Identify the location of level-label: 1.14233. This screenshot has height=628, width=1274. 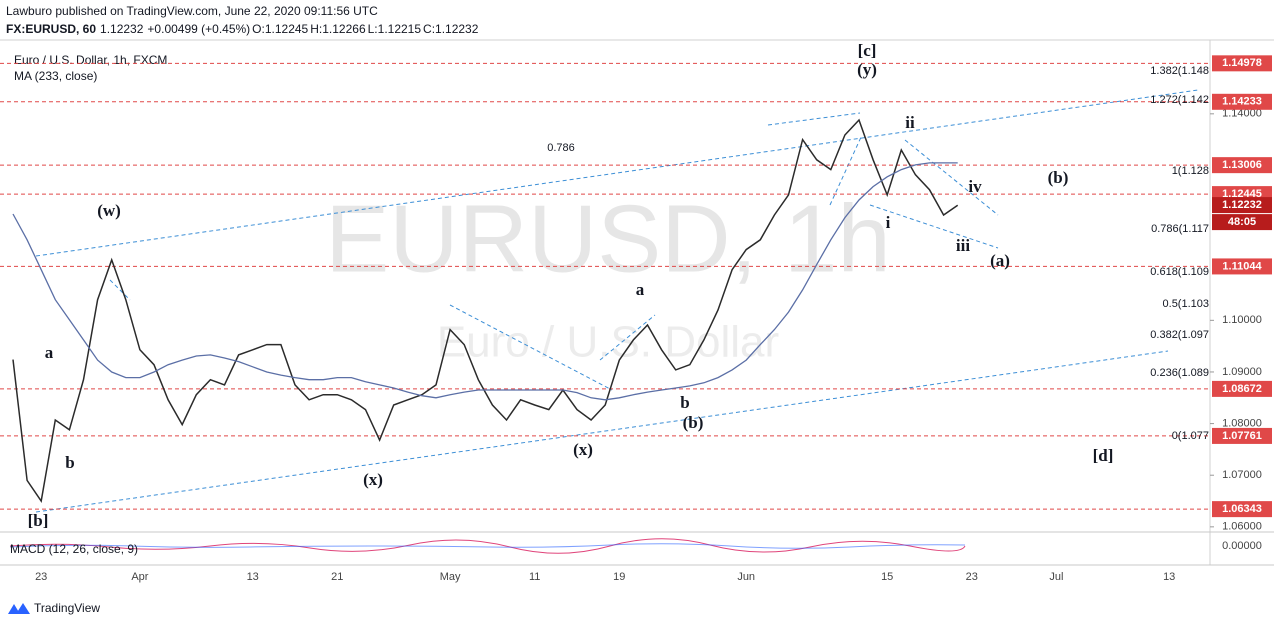
(1242, 102).